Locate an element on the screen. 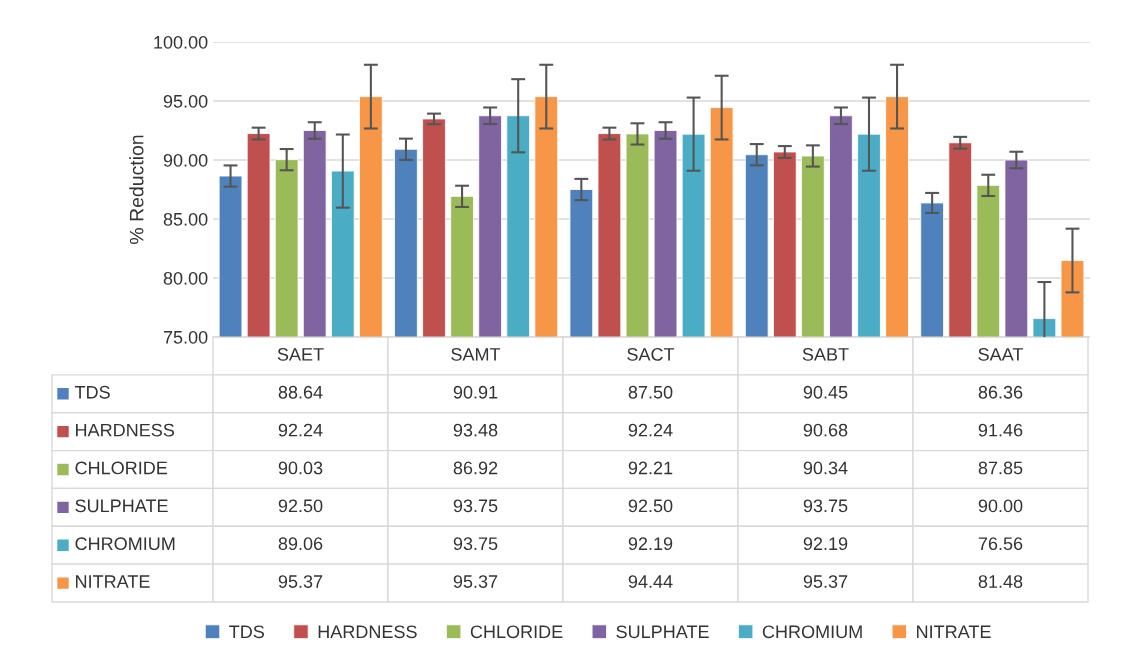 This screenshot has width=1129, height=668. data-label: 90.45 is located at coordinates (825, 392).